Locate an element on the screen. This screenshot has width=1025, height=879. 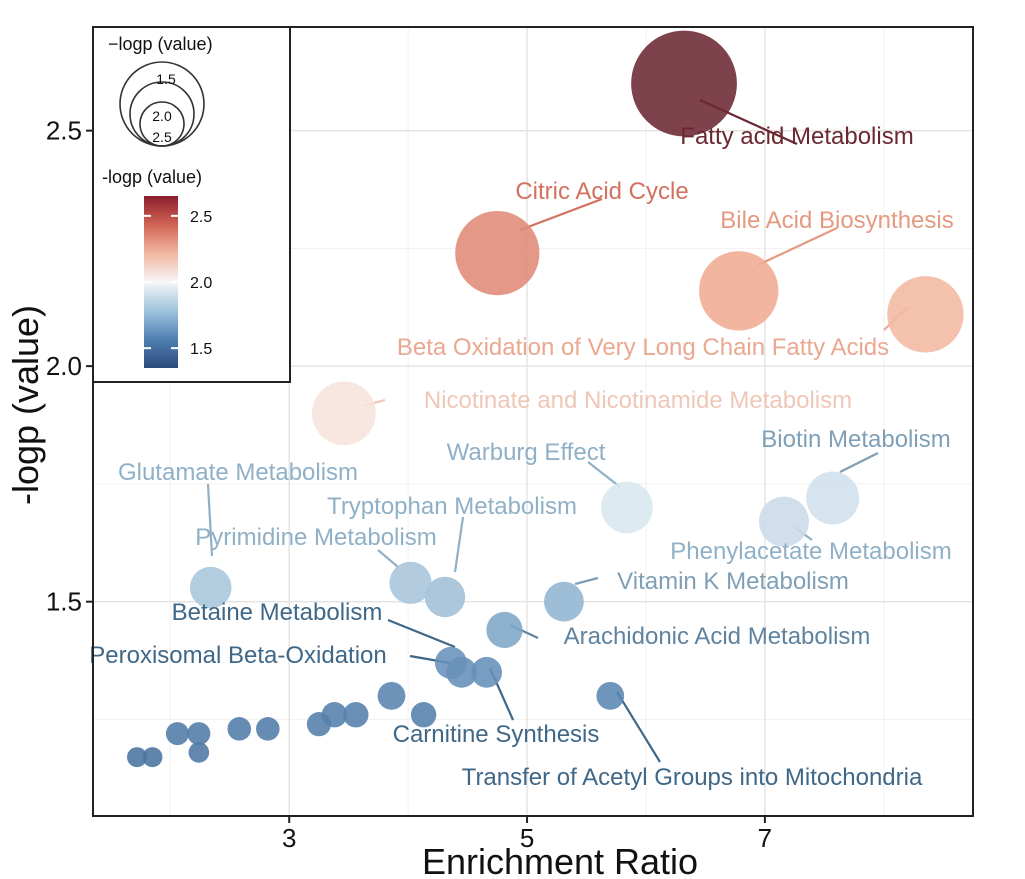
colorbar-ticks: 1.5 2.0 2.5 is located at coordinates (178, 283).